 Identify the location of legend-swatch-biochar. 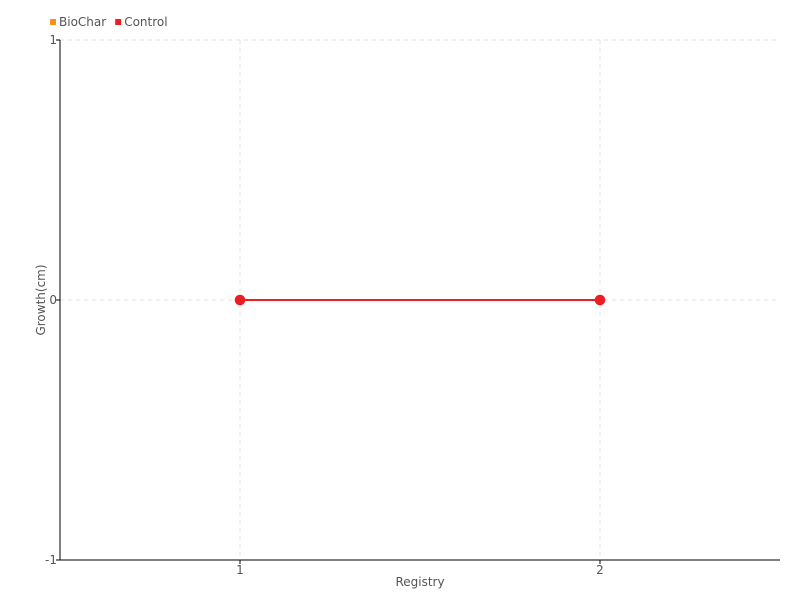
(53, 22).